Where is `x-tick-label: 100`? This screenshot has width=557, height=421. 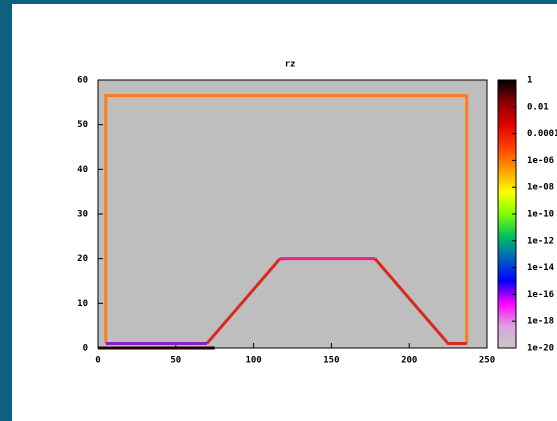 x-tick-label: 100 is located at coordinates (253, 361).